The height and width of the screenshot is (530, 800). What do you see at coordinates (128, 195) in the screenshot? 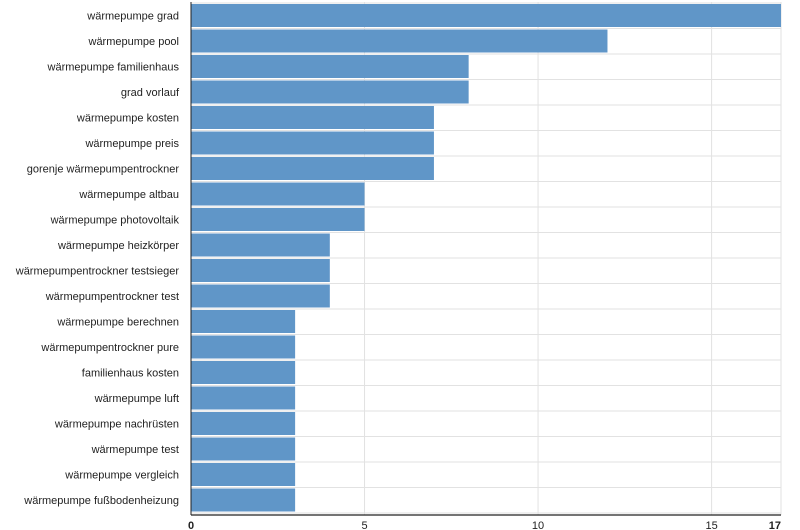
I see `category-label: wärmepumpe altbau` at bounding box center [128, 195].